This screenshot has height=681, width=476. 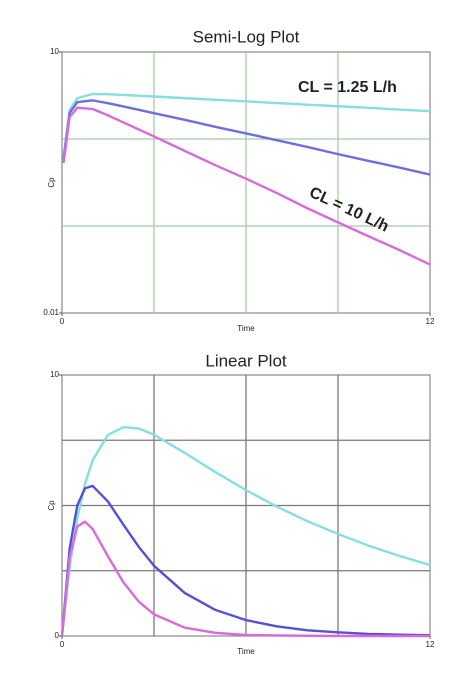 What do you see at coordinates (246, 360) in the screenshot?
I see `chart-title: Linear Plot` at bounding box center [246, 360].